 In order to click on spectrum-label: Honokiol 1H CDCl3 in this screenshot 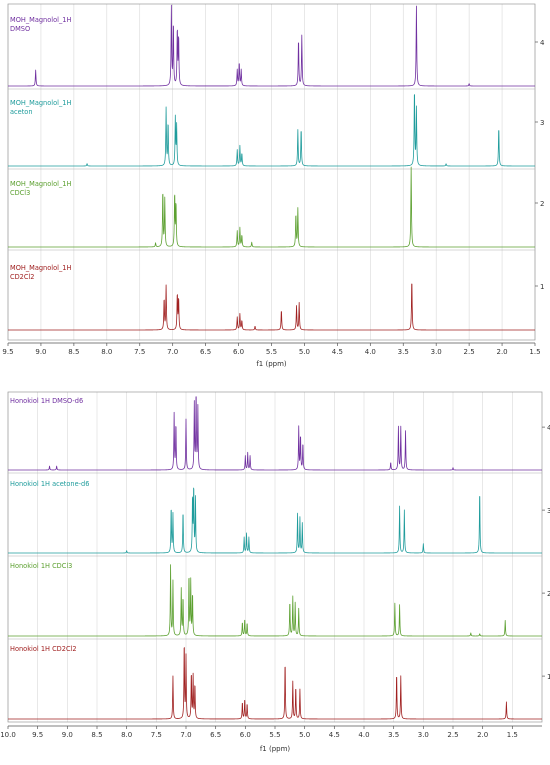, I will do `click(41, 566)`.